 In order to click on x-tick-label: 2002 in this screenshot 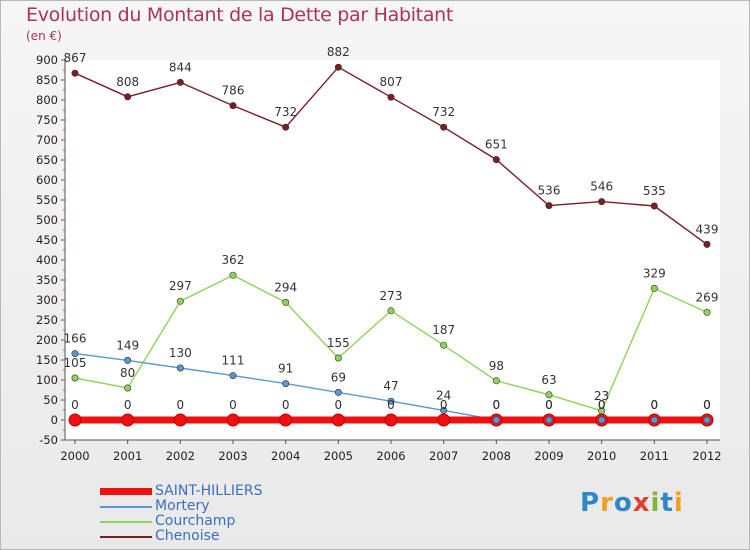, I will do `click(180, 456)`.